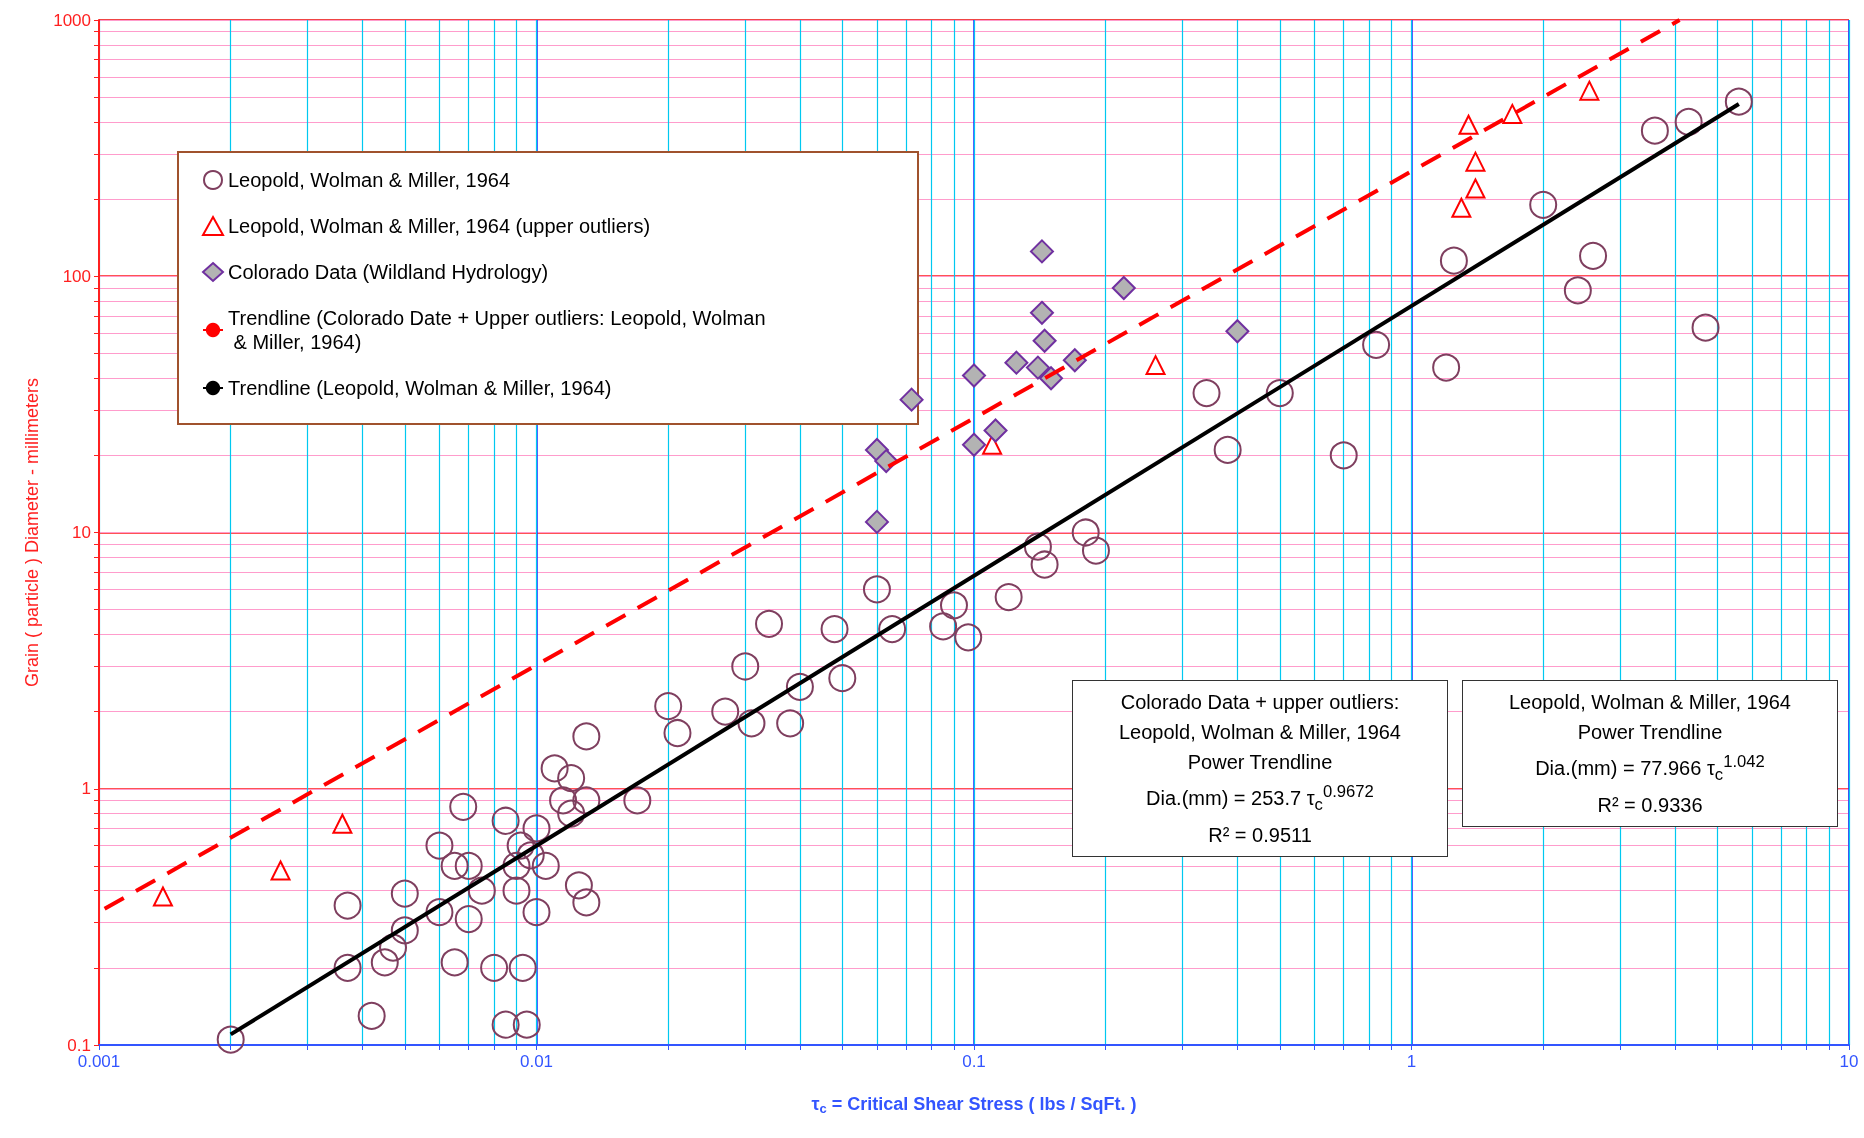 The width and height of the screenshot is (1864, 1138). I want to click on y-tick-label: 10, so click(81, 532).